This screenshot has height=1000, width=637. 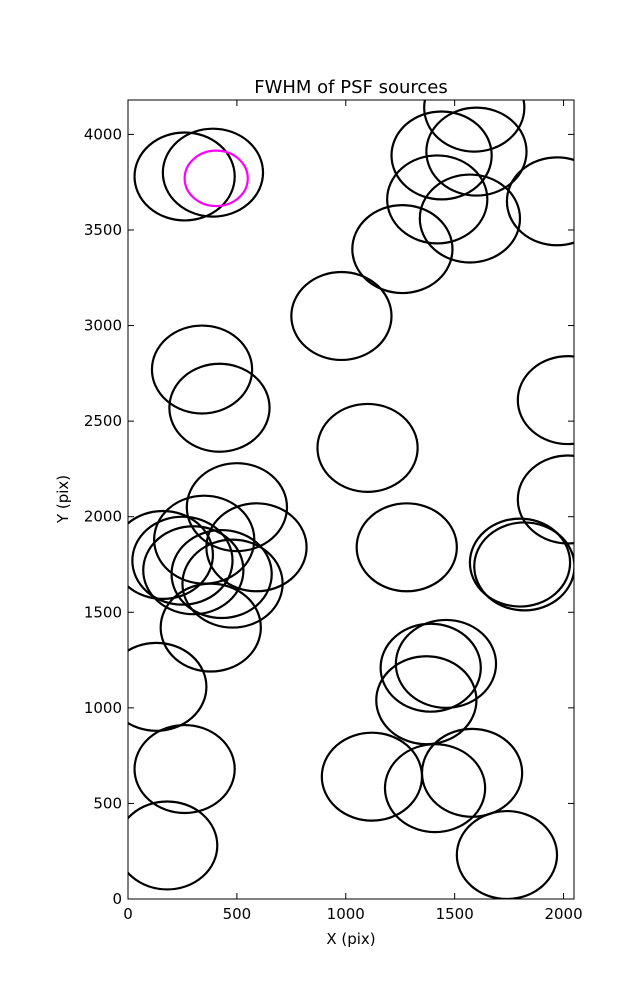 What do you see at coordinates (128, 914) in the screenshot?
I see `x-tick-label: 0` at bounding box center [128, 914].